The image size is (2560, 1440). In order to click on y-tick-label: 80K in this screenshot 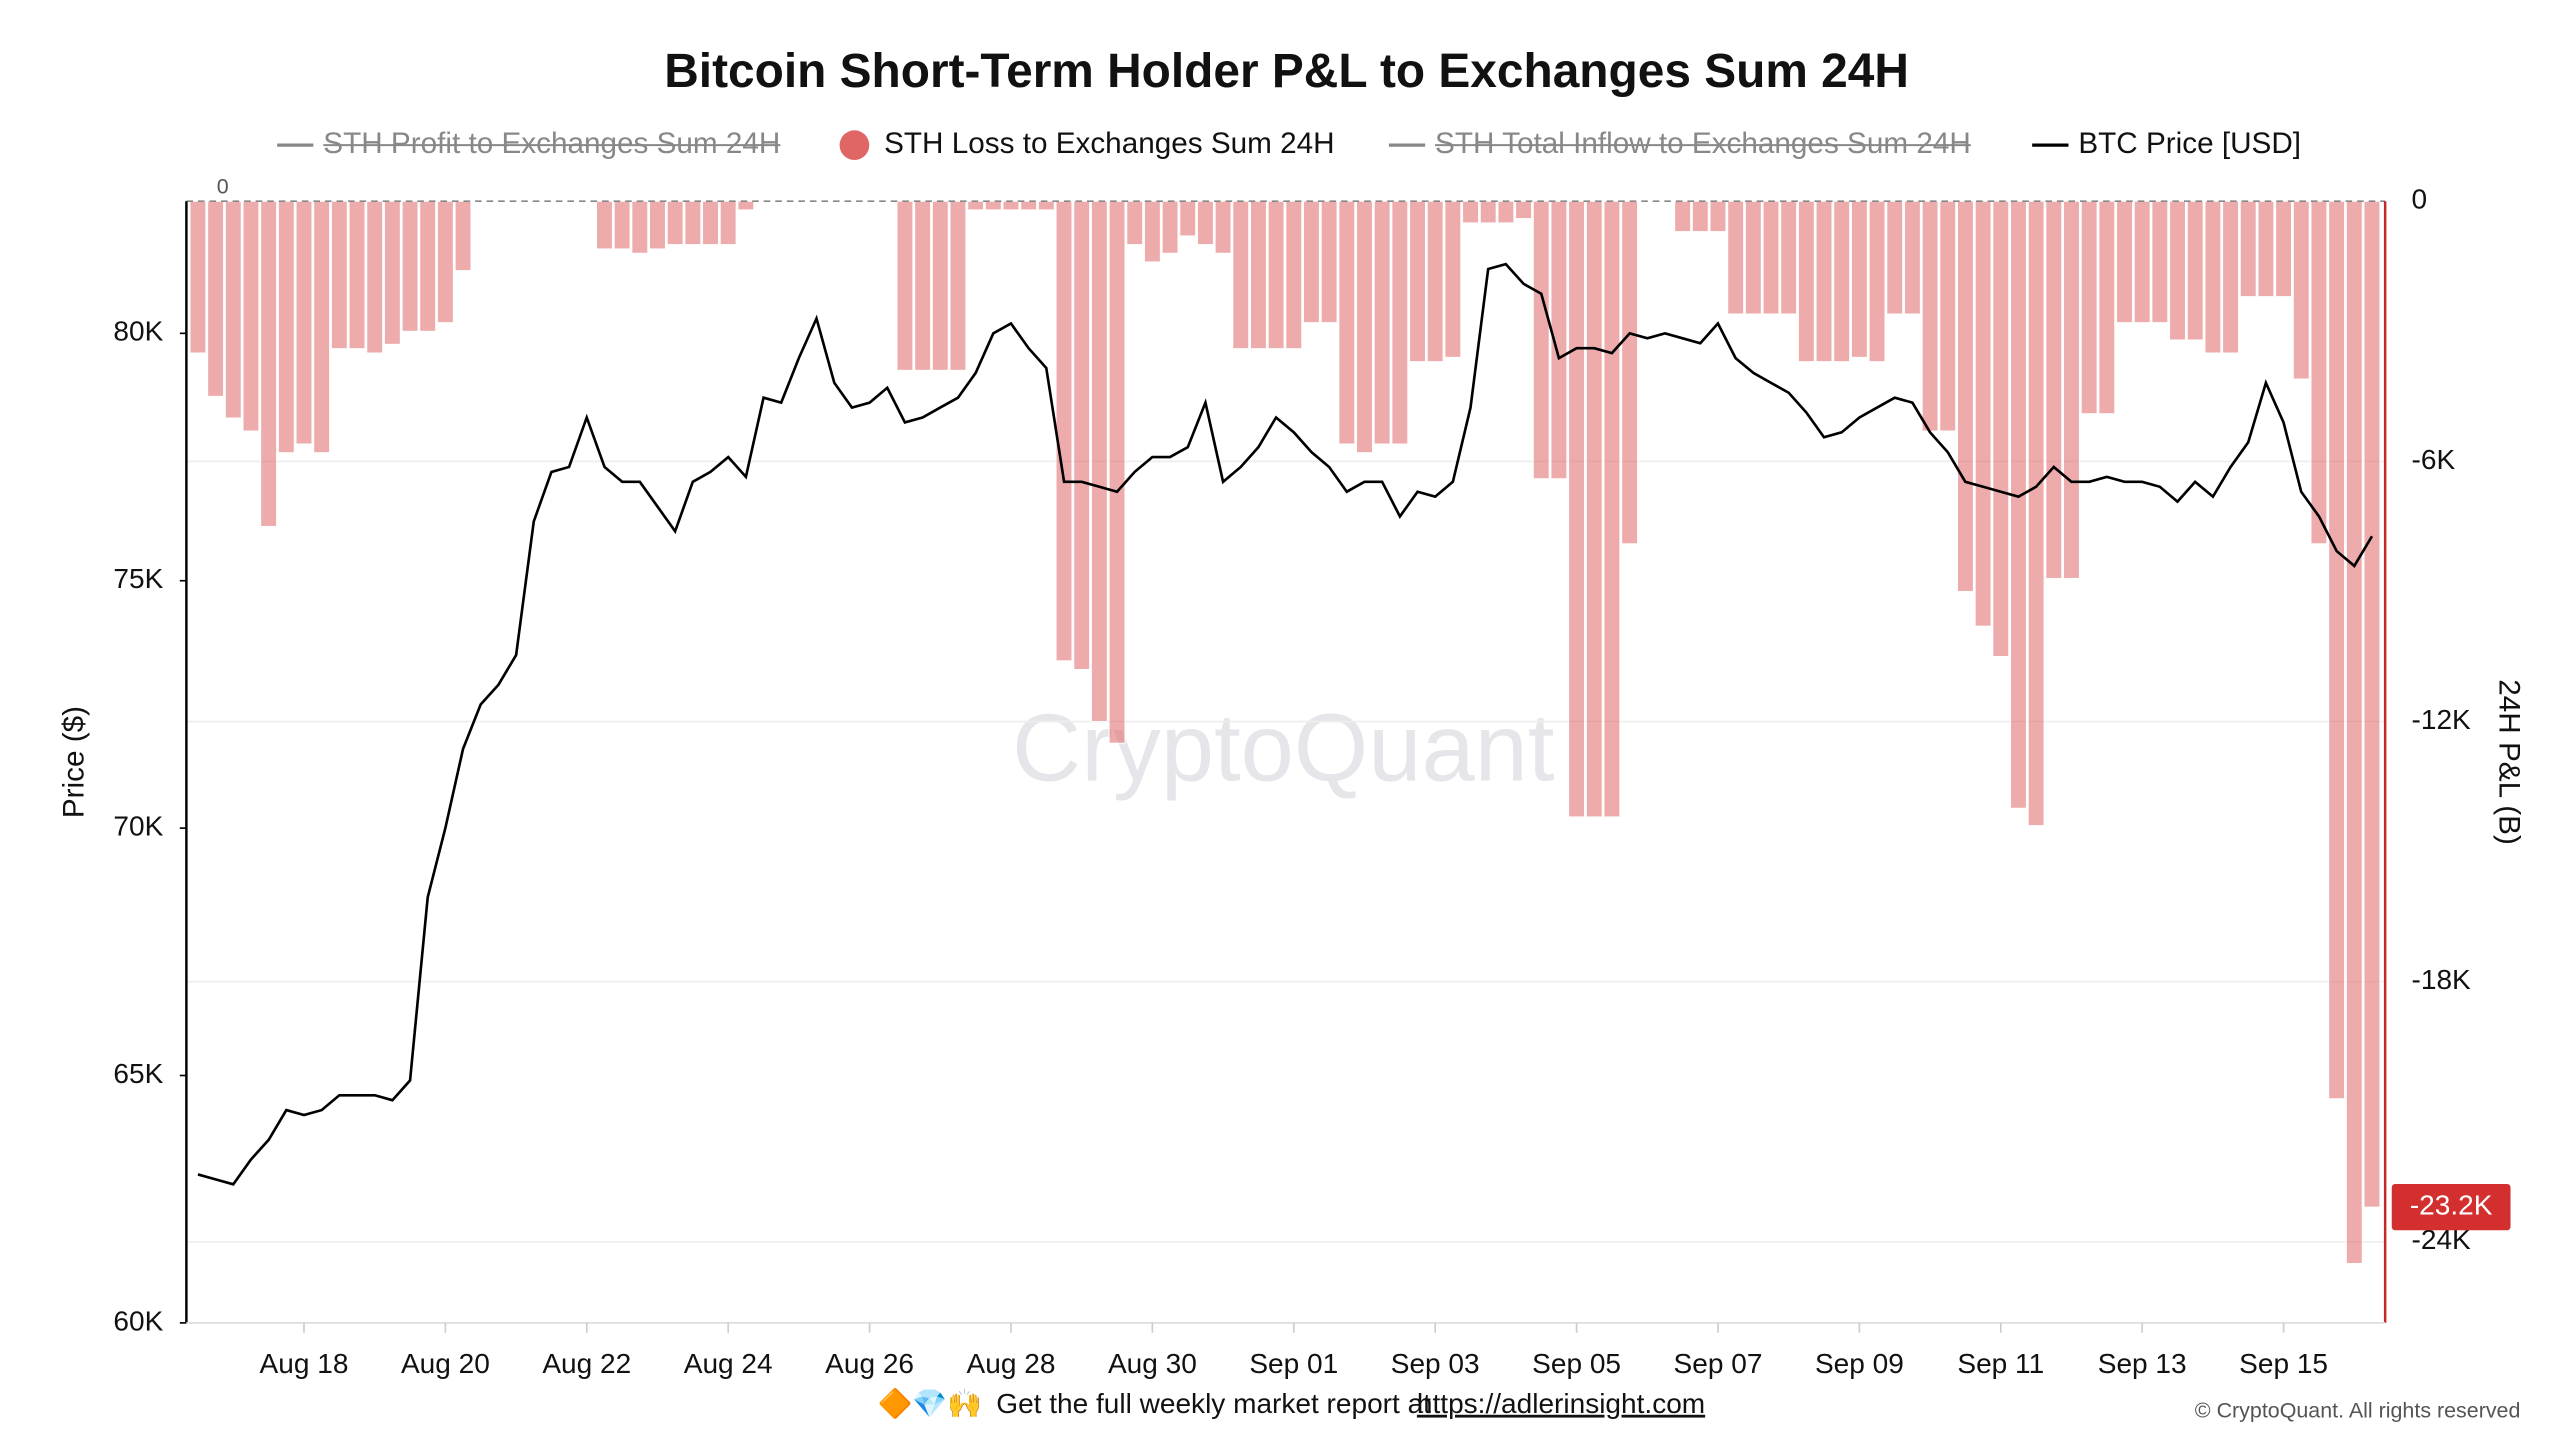, I will do `click(138, 331)`.